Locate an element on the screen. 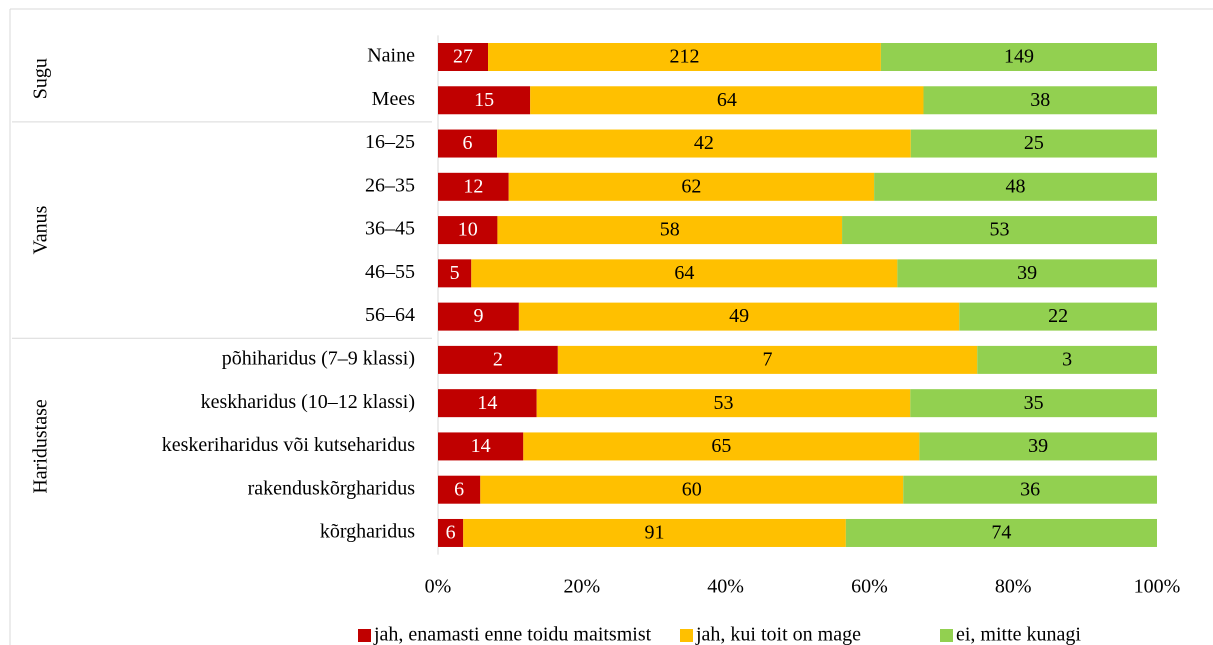 The width and height of the screenshot is (1213, 645). y-tick-label: Mees is located at coordinates (394, 99).